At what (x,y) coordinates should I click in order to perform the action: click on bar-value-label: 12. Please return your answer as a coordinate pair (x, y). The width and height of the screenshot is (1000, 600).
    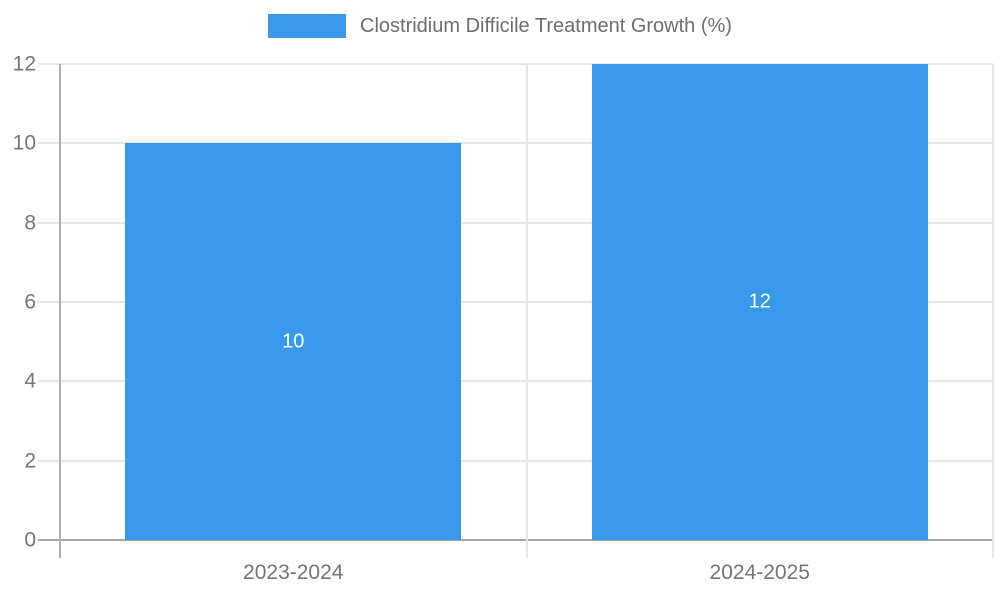
    Looking at the image, I should click on (759, 301).